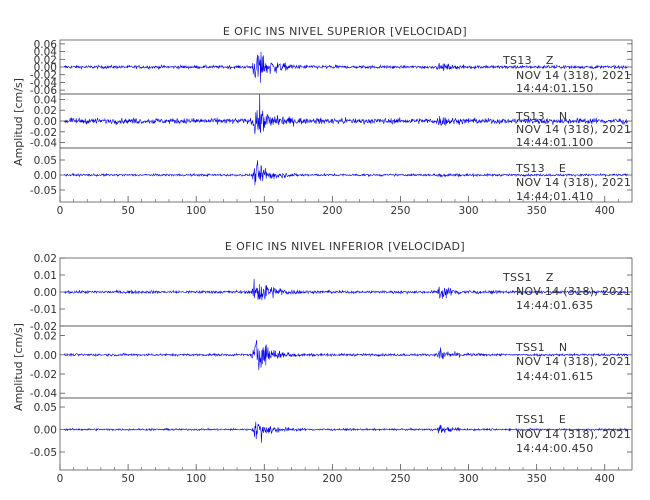 Image resolution: width=650 pixels, height=500 pixels. What do you see at coordinates (345, 246) in the screenshot?
I see `lower-chart-title: E OFIC INS NIVEL INFERIOR [VELOCIDAD]` at bounding box center [345, 246].